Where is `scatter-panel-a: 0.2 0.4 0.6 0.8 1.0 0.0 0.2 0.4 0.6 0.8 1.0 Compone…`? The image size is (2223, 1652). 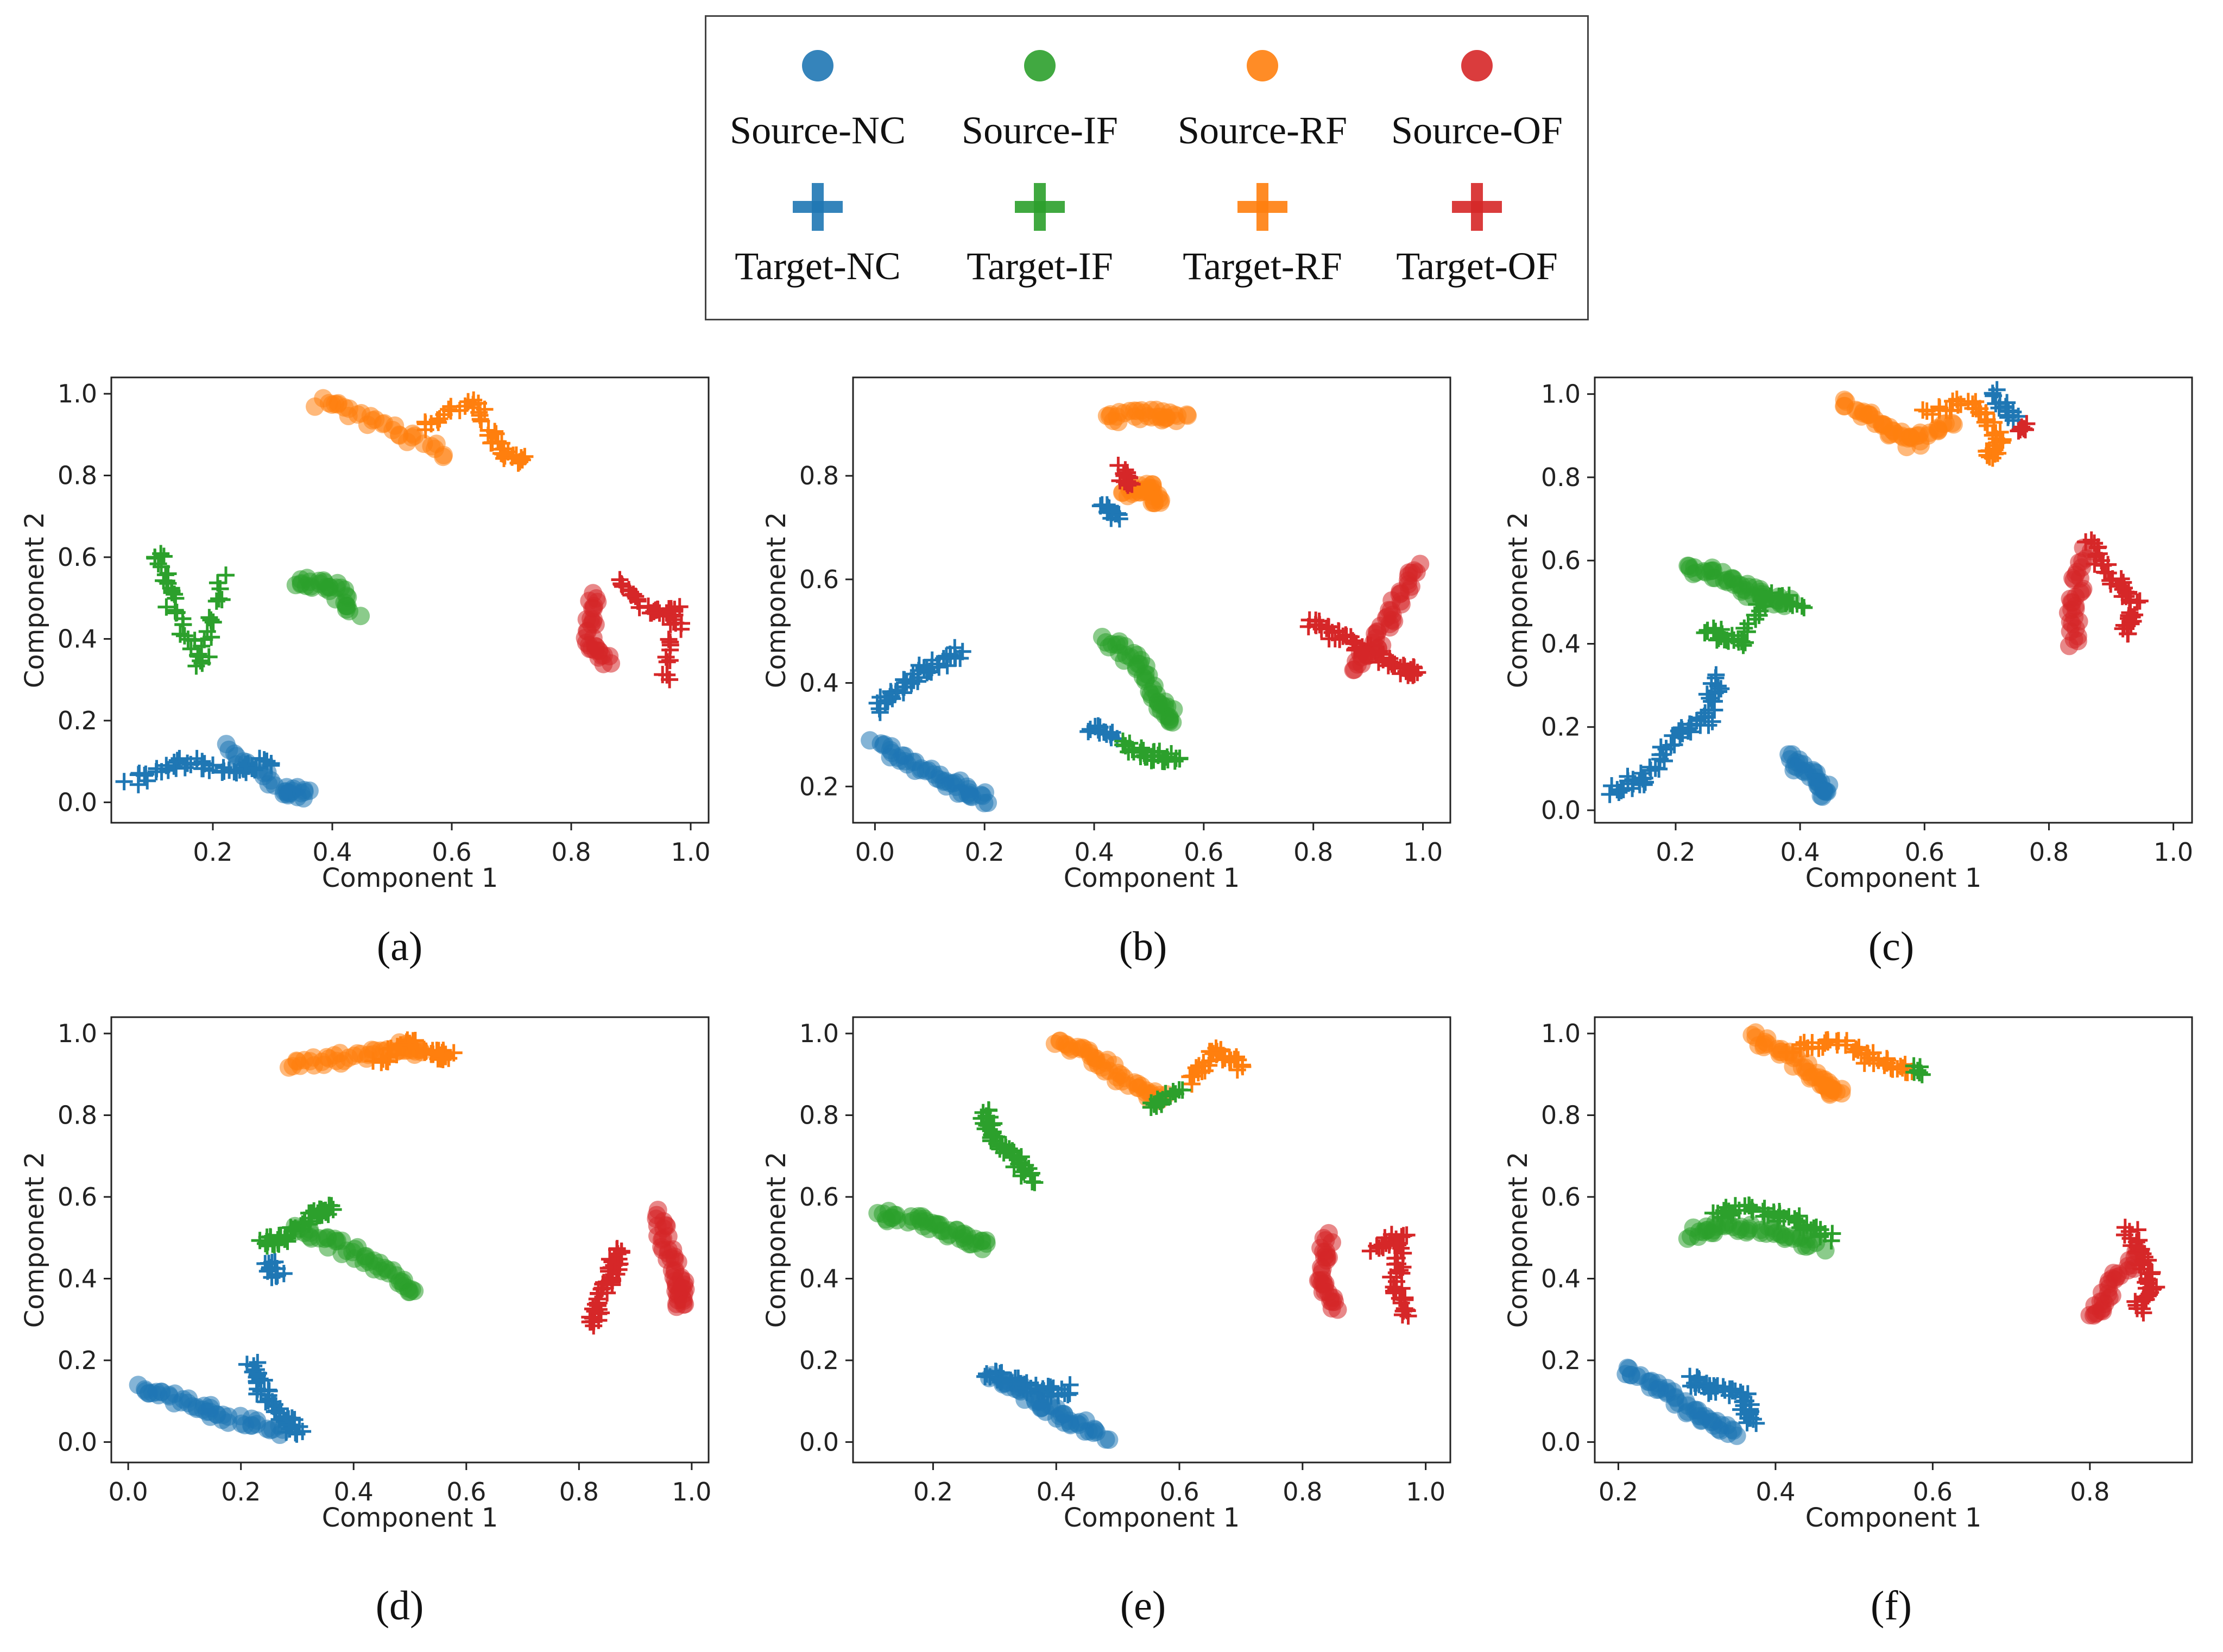 scatter-panel-a: 0.2 0.4 0.6 0.8 1.0 0.0 0.2 0.4 0.6 0.8 1.0 Compone… is located at coordinates (365, 634).